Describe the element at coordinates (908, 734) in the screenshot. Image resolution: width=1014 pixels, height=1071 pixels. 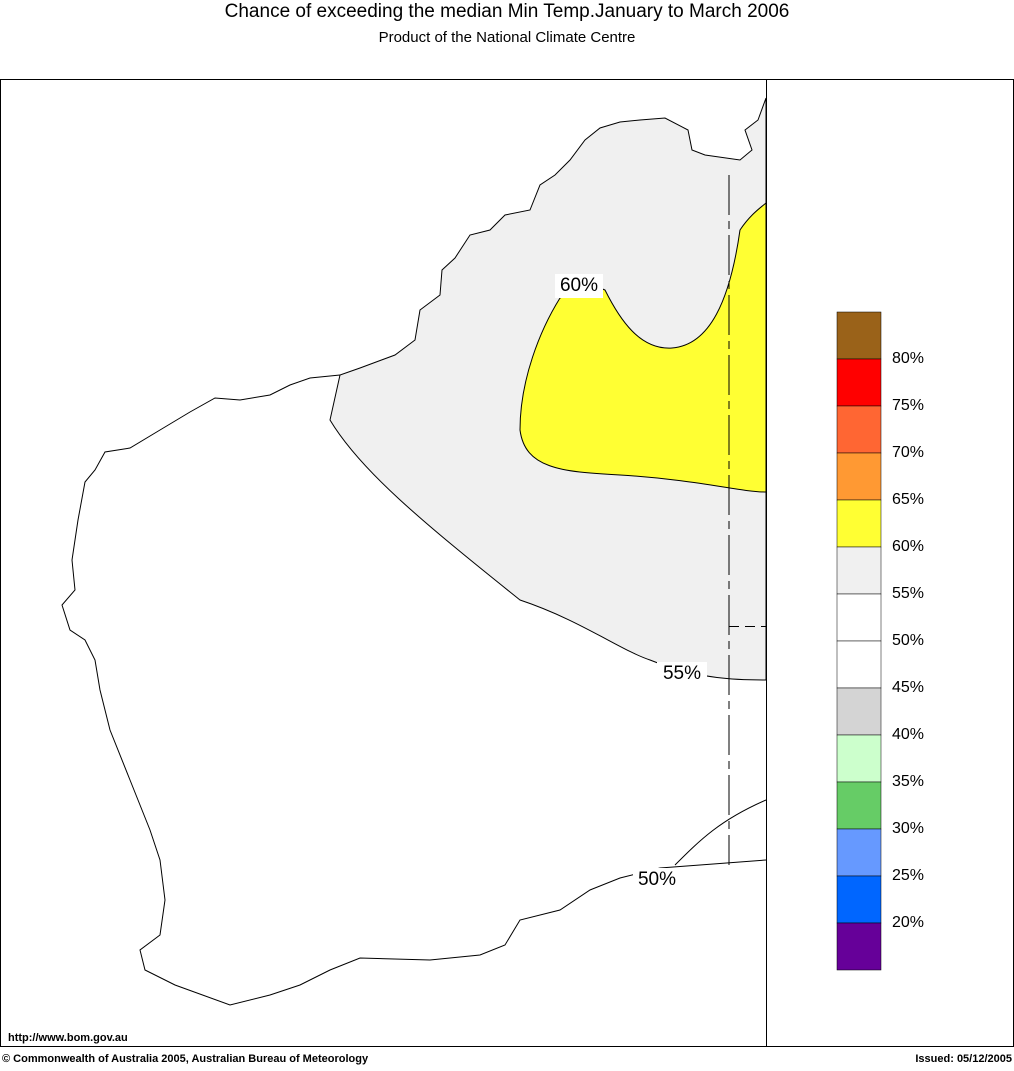
I see `legend-label: 40%` at that location.